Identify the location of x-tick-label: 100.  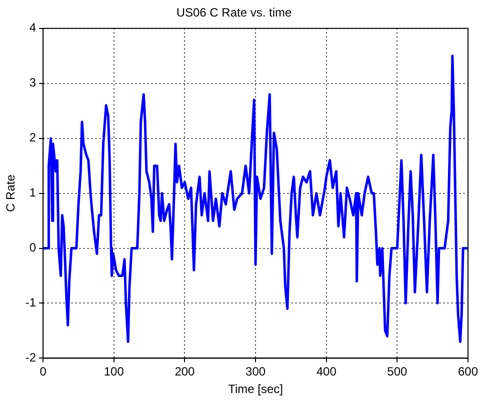
(114, 371).